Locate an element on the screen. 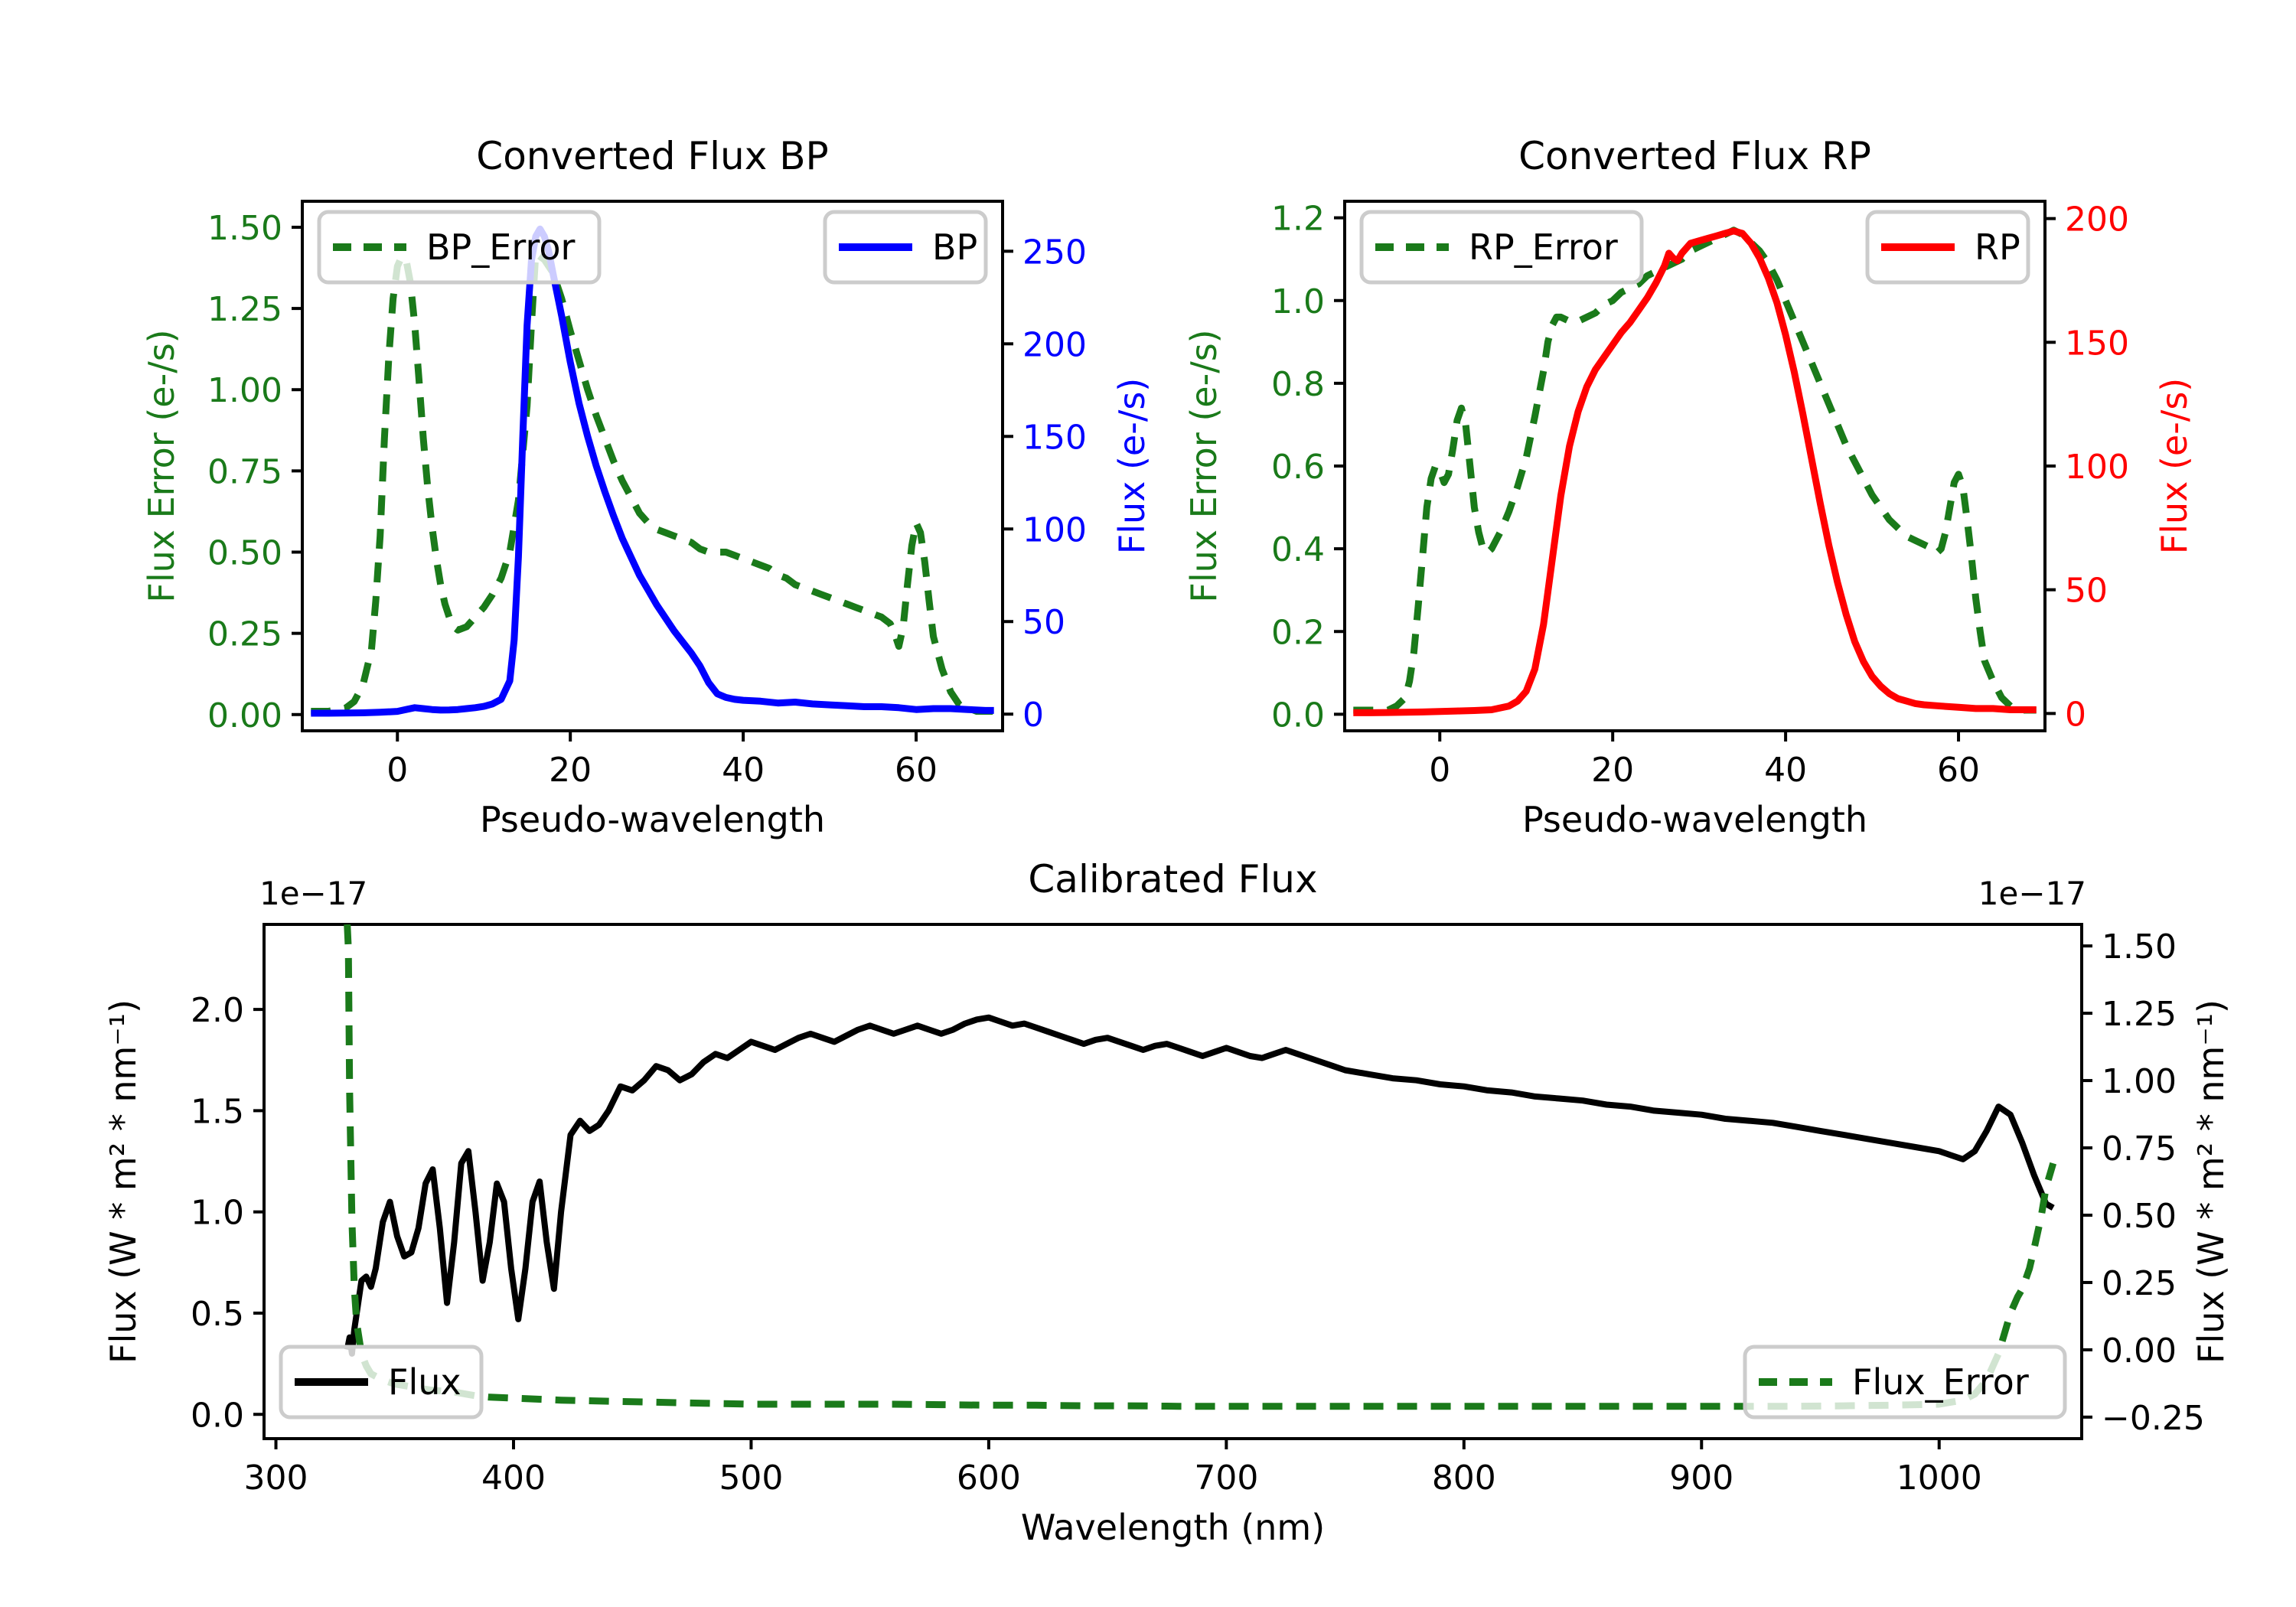  x-tick-label: 800 is located at coordinates (1464, 1479).